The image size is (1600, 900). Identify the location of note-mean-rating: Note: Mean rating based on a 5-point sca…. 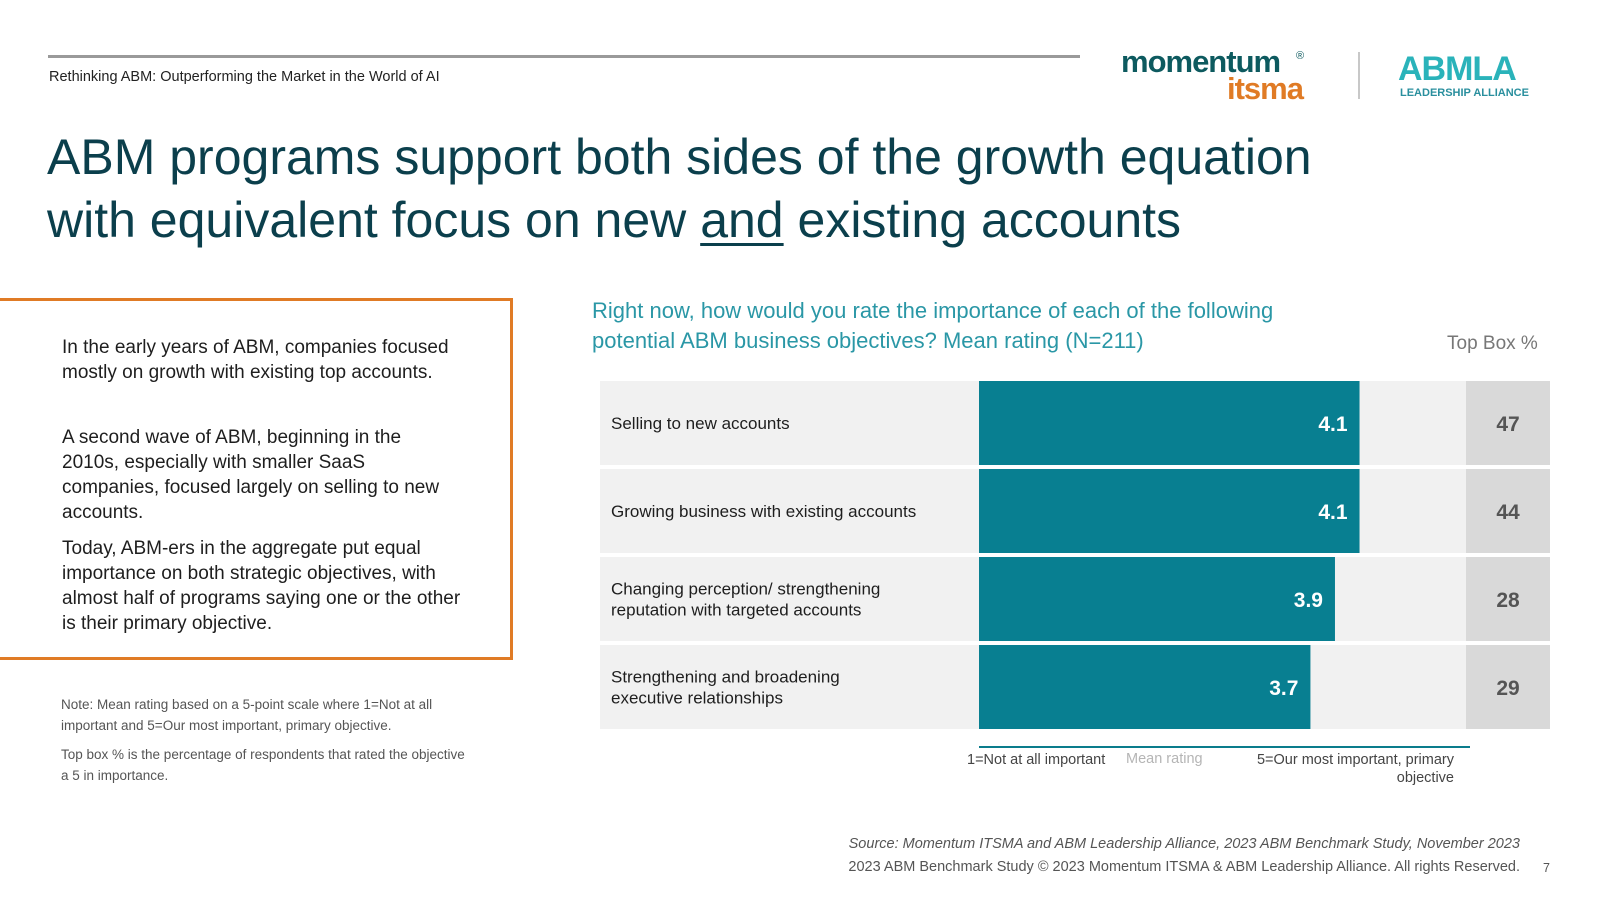
(247, 715).